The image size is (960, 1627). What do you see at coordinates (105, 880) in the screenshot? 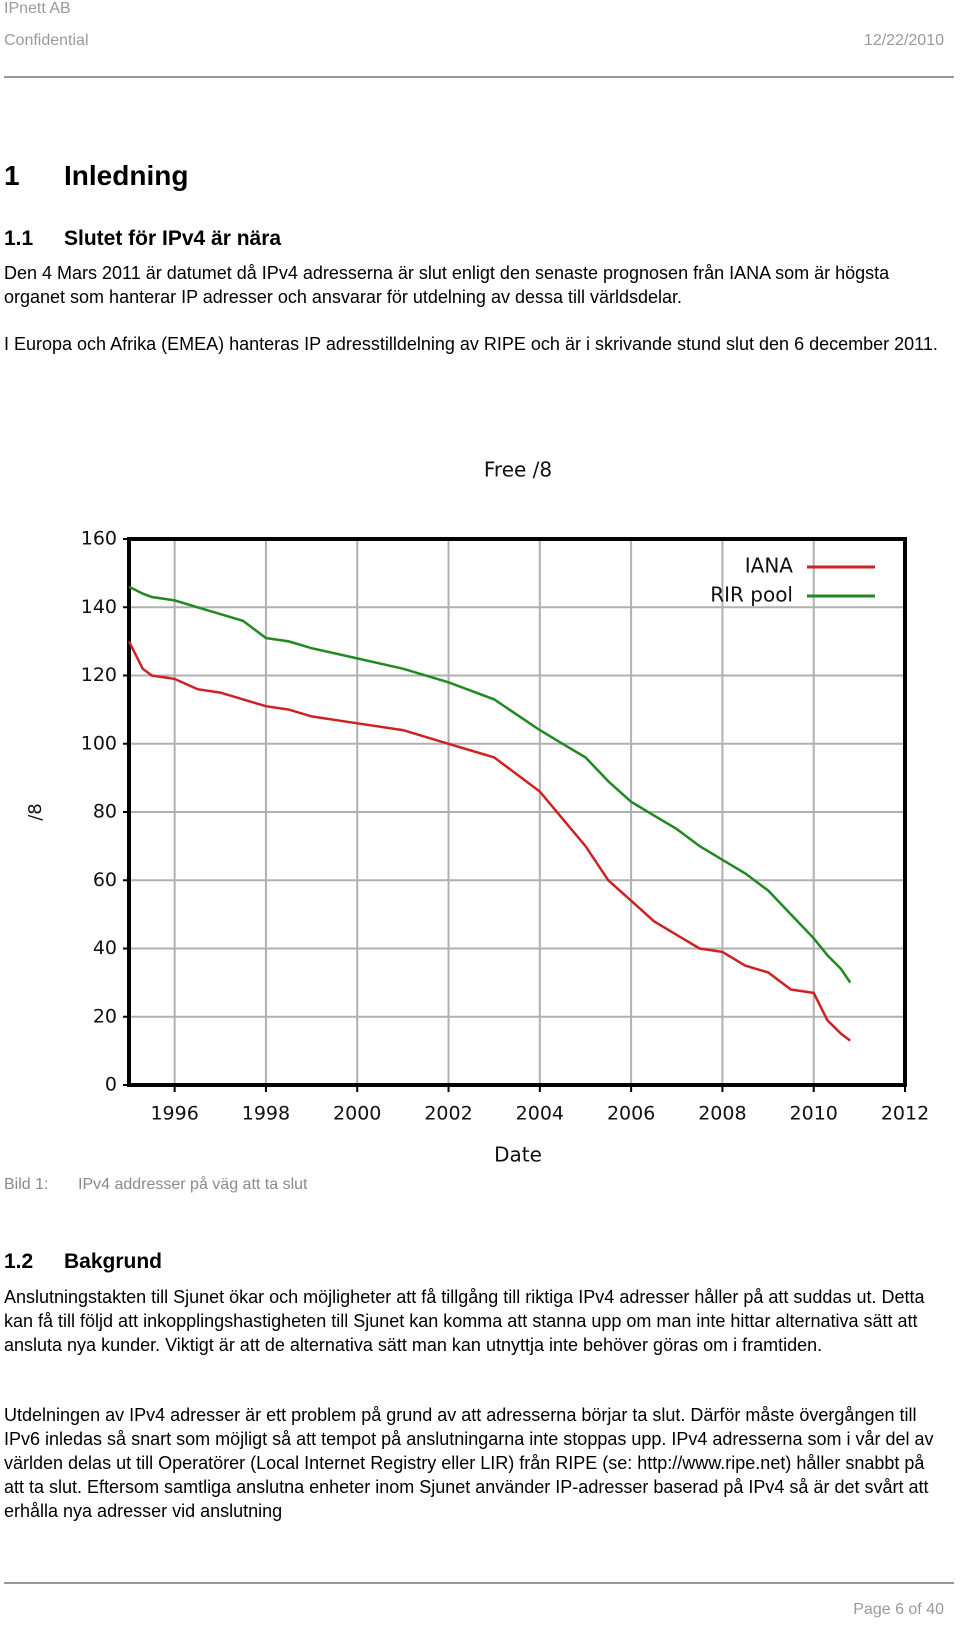
I see `y-tick-label: 60` at bounding box center [105, 880].